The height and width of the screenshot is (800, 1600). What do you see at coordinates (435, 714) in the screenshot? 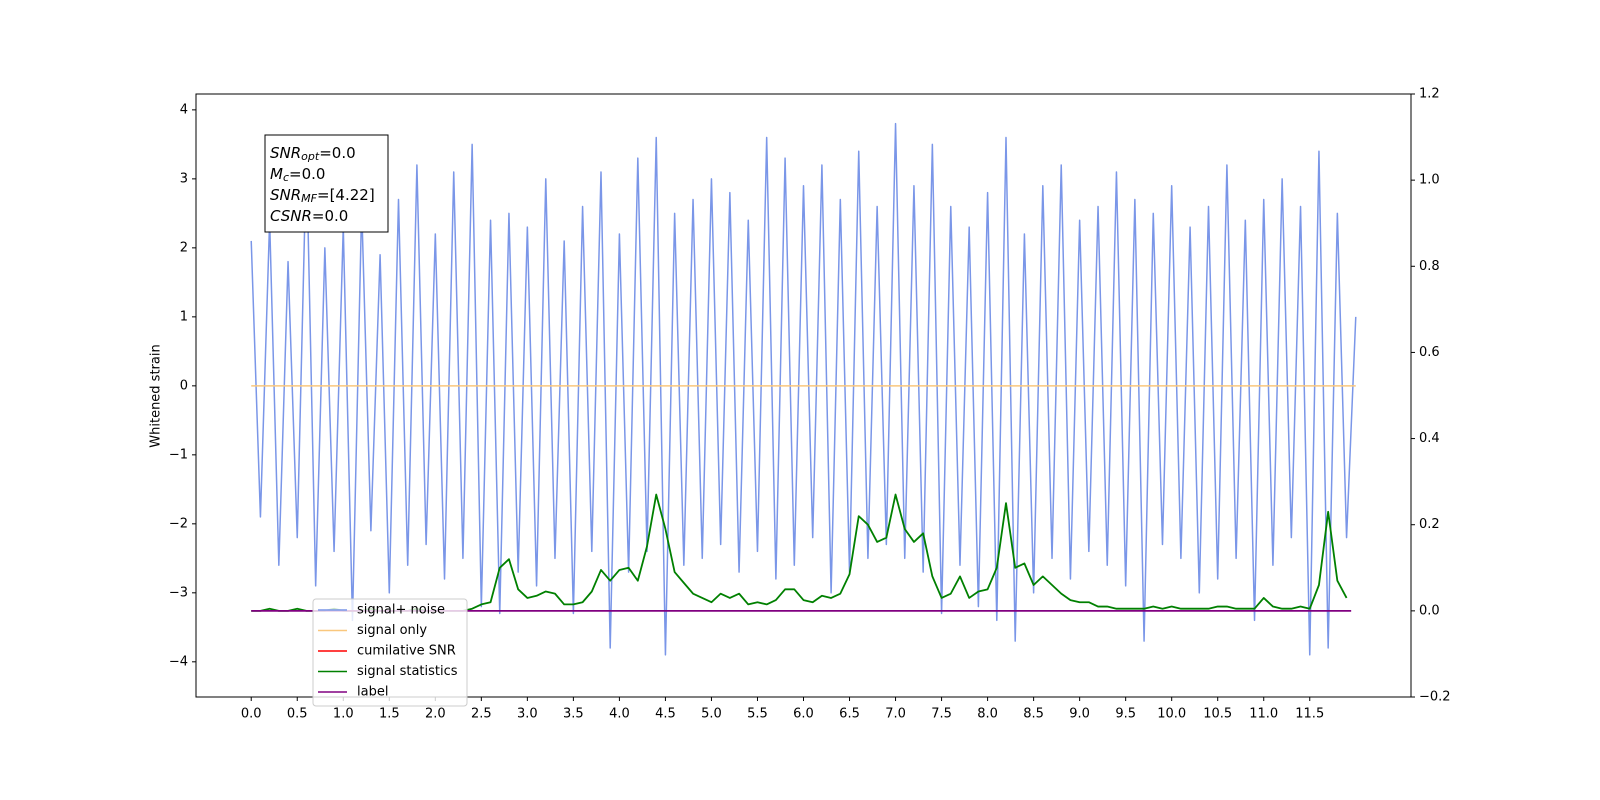
I see `x-tick-label: 2.0` at bounding box center [435, 714].